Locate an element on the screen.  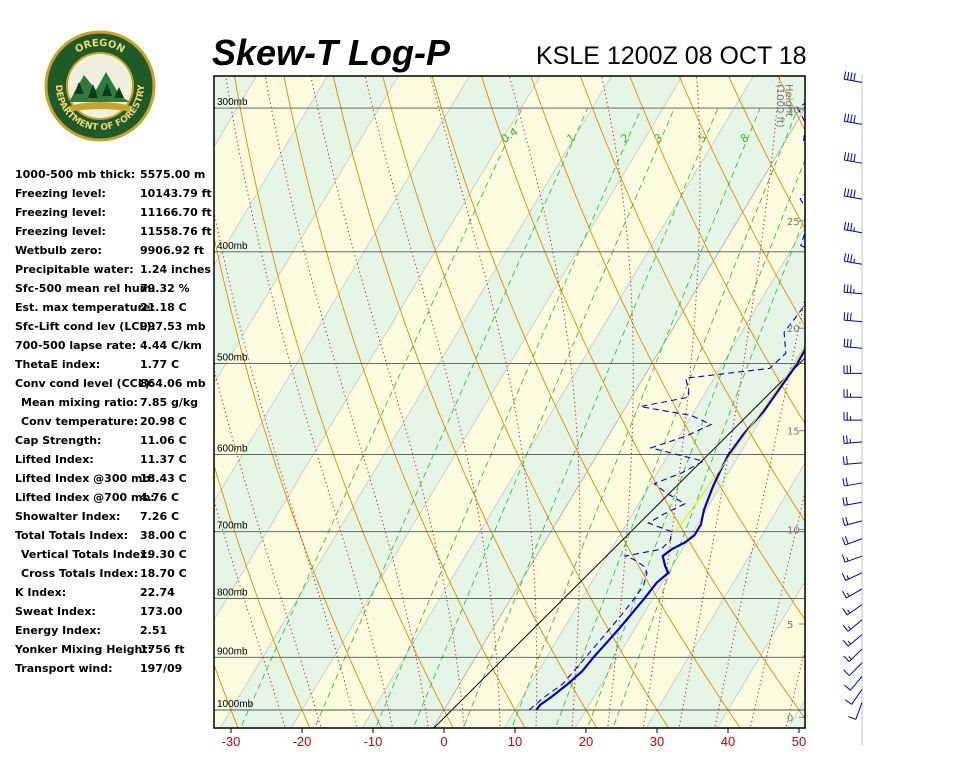
height-tick-label: 0 is located at coordinates (790, 718).